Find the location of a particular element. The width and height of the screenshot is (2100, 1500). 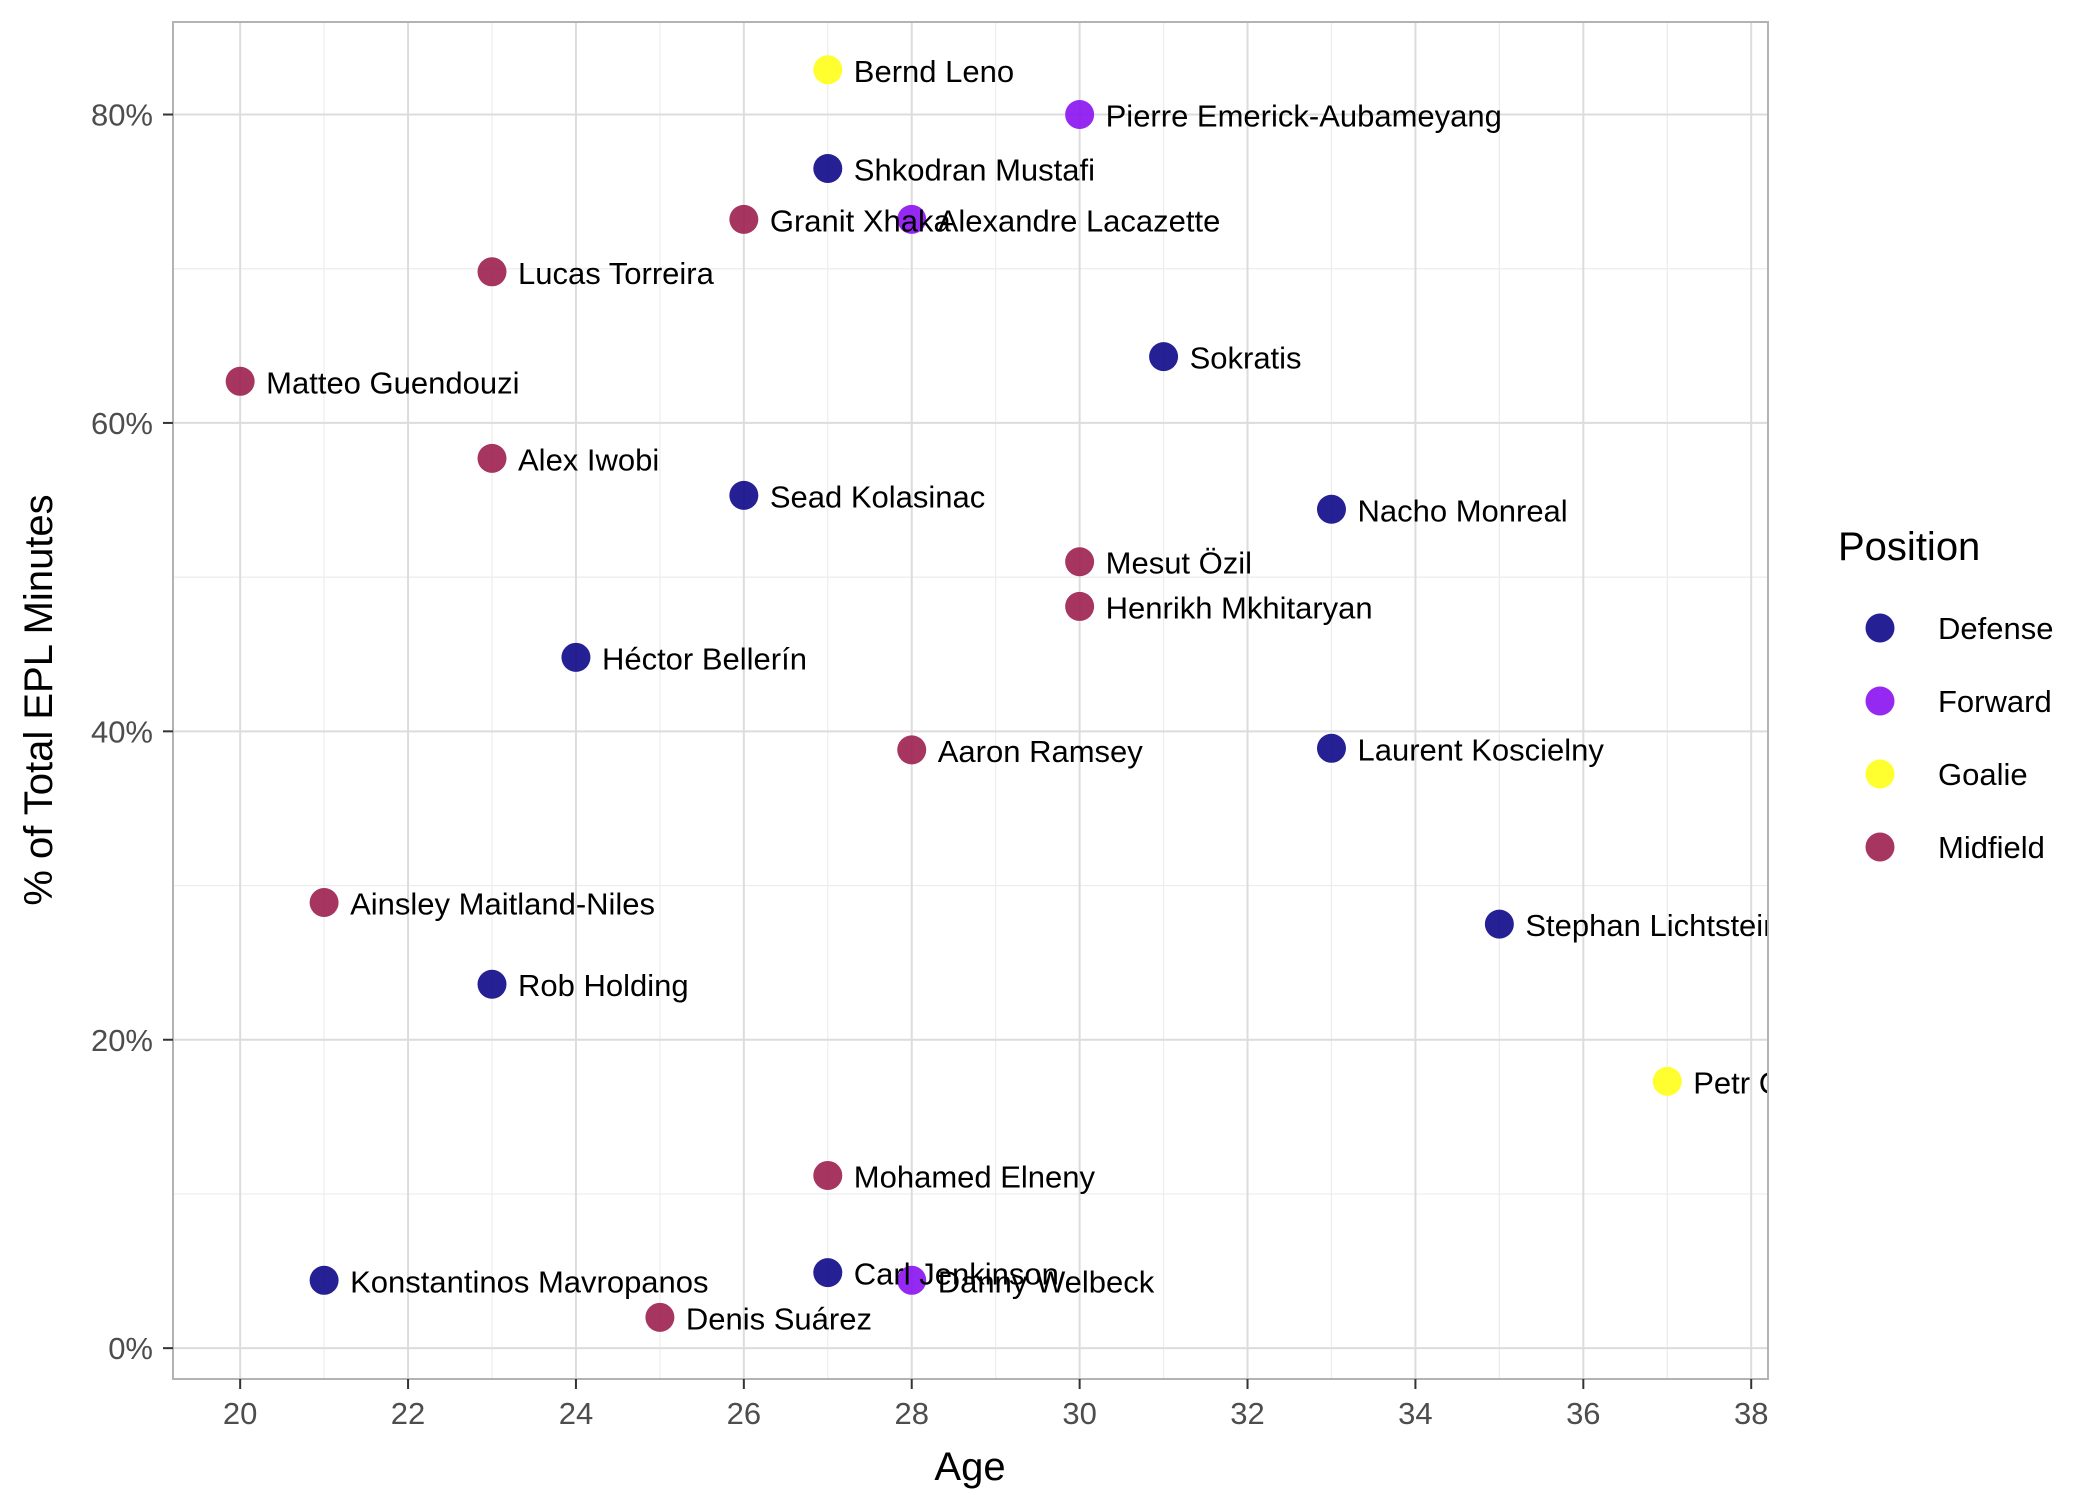

y-tick-label: 60% is located at coordinates (122, 423).